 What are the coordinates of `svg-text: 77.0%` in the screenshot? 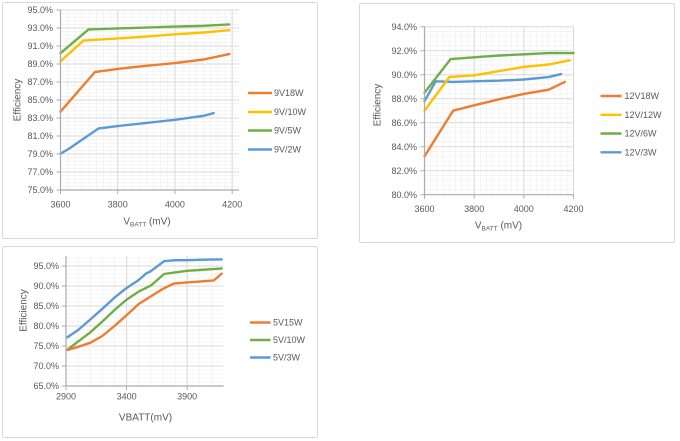 It's located at (40, 172).